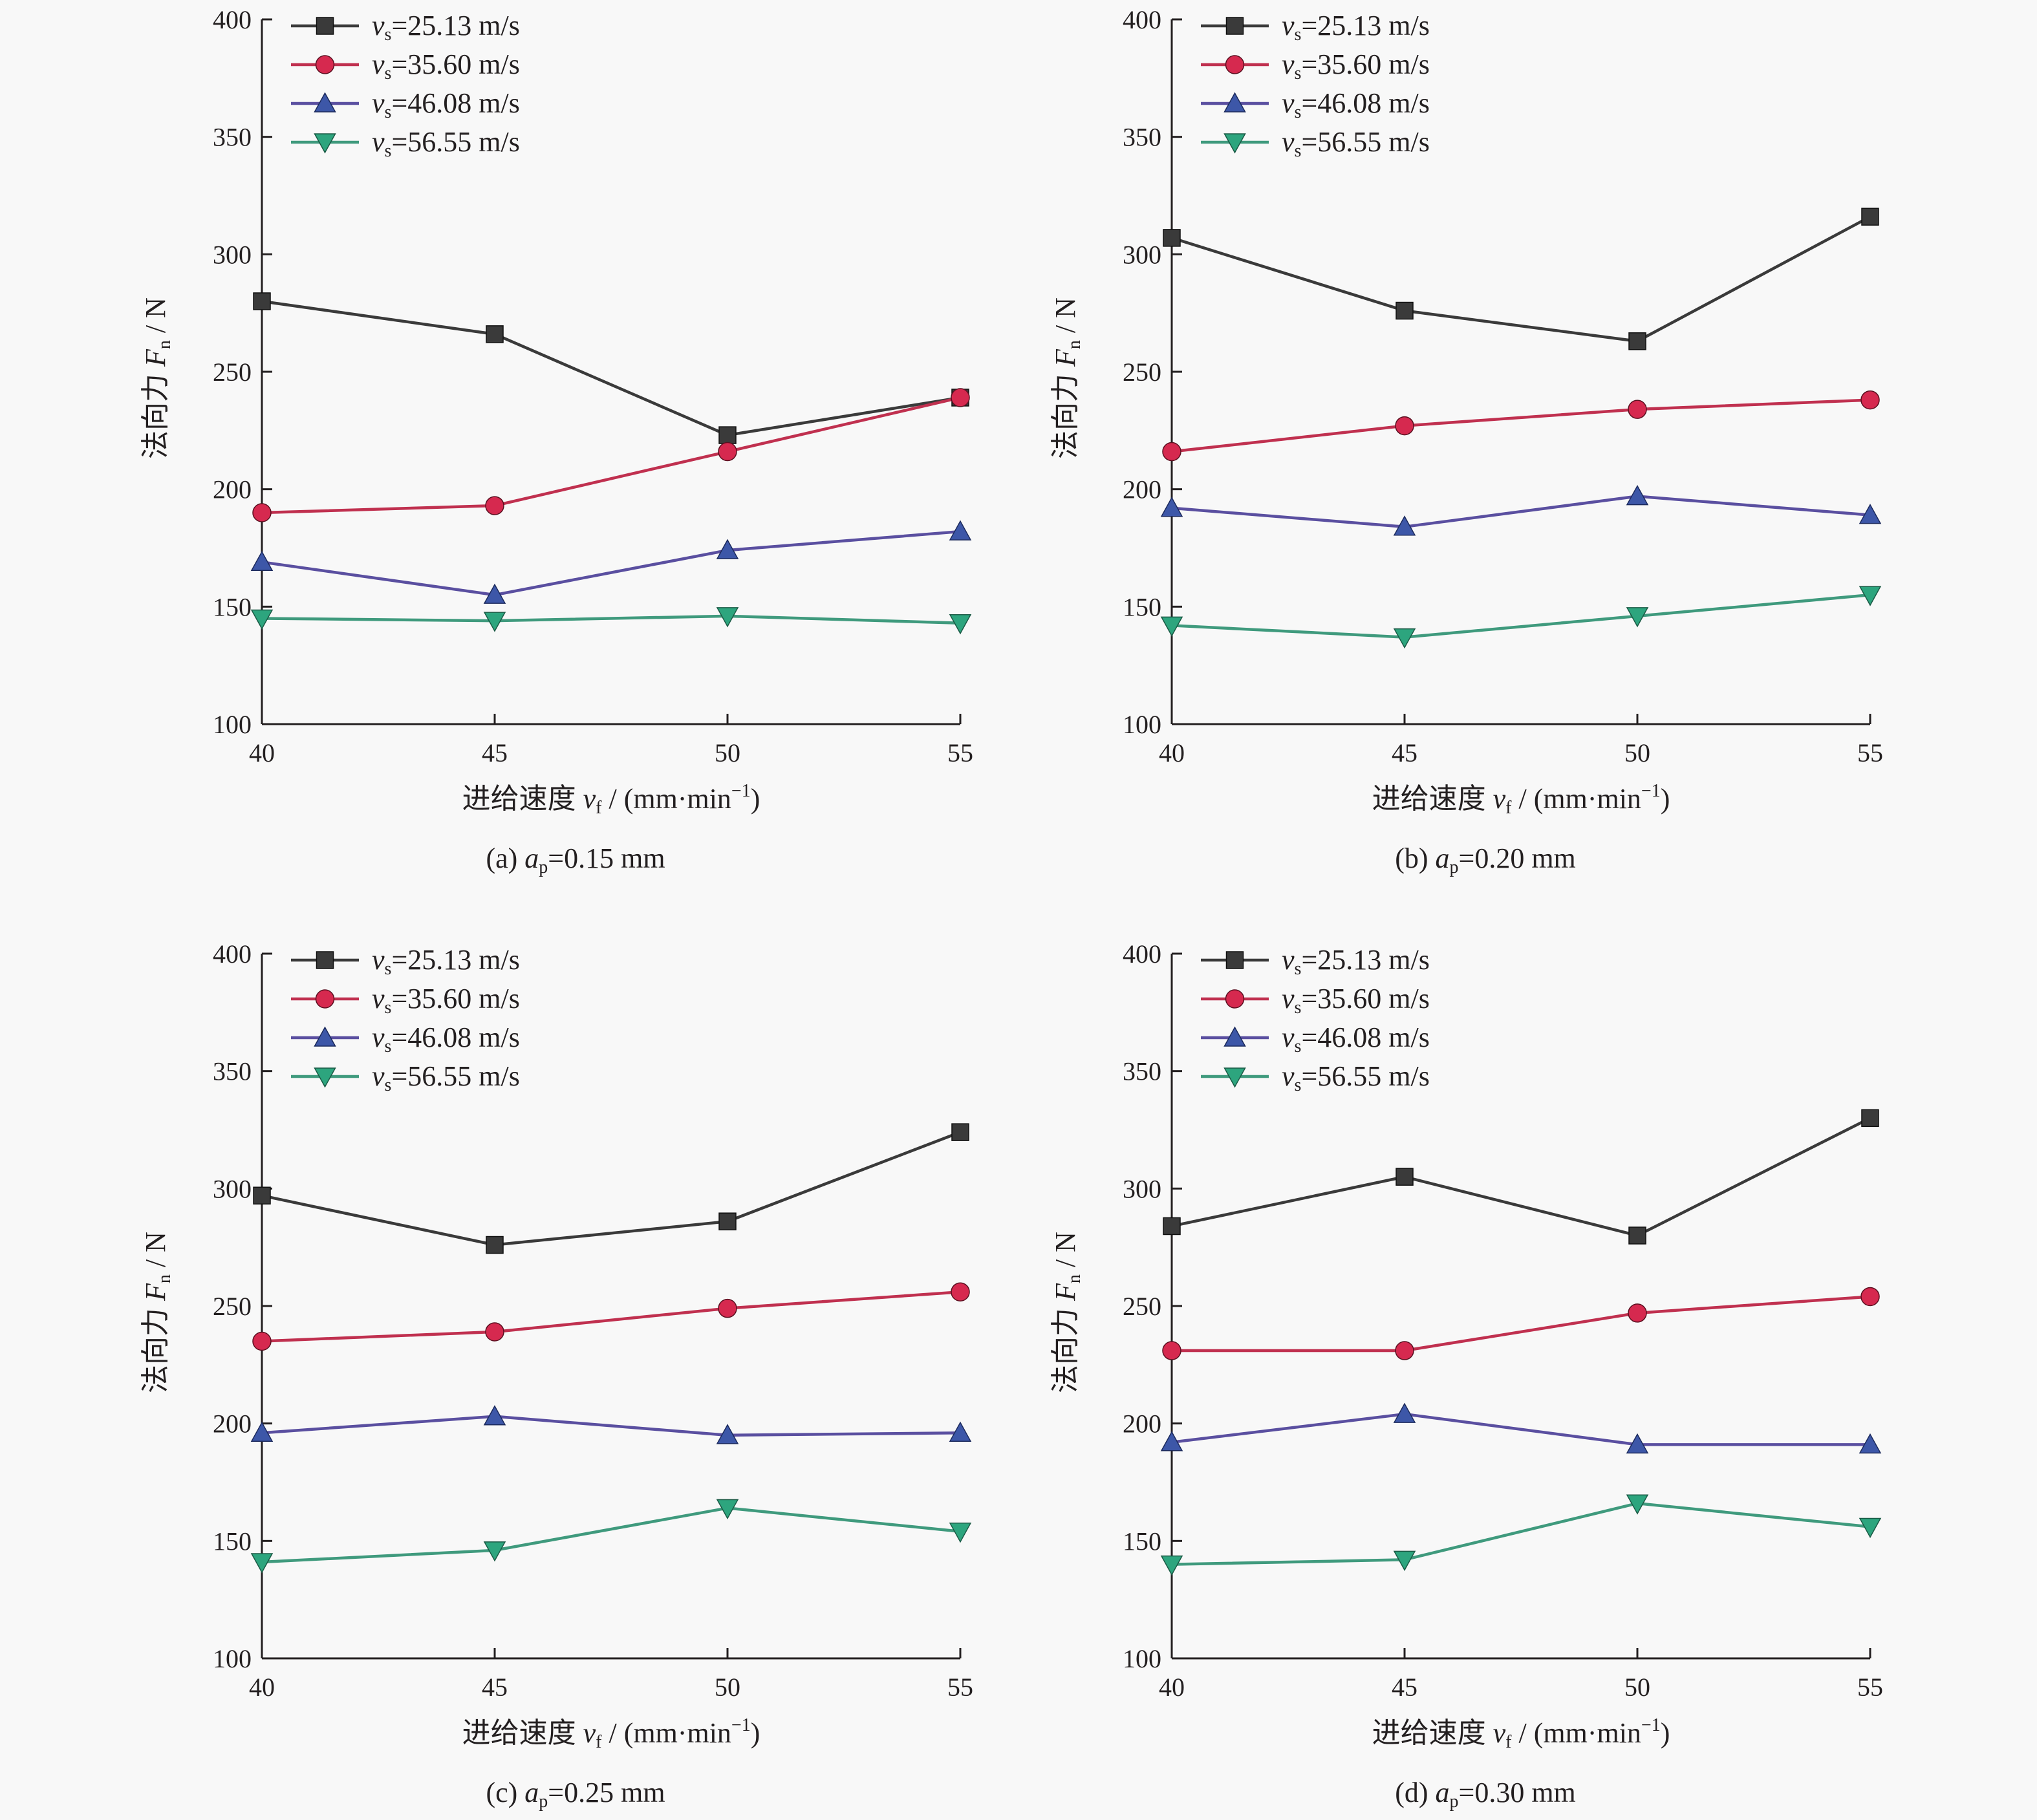 Image resolution: width=2037 pixels, height=1820 pixels. What do you see at coordinates (531, 1792) in the screenshot?
I see `caption-var: a` at bounding box center [531, 1792].